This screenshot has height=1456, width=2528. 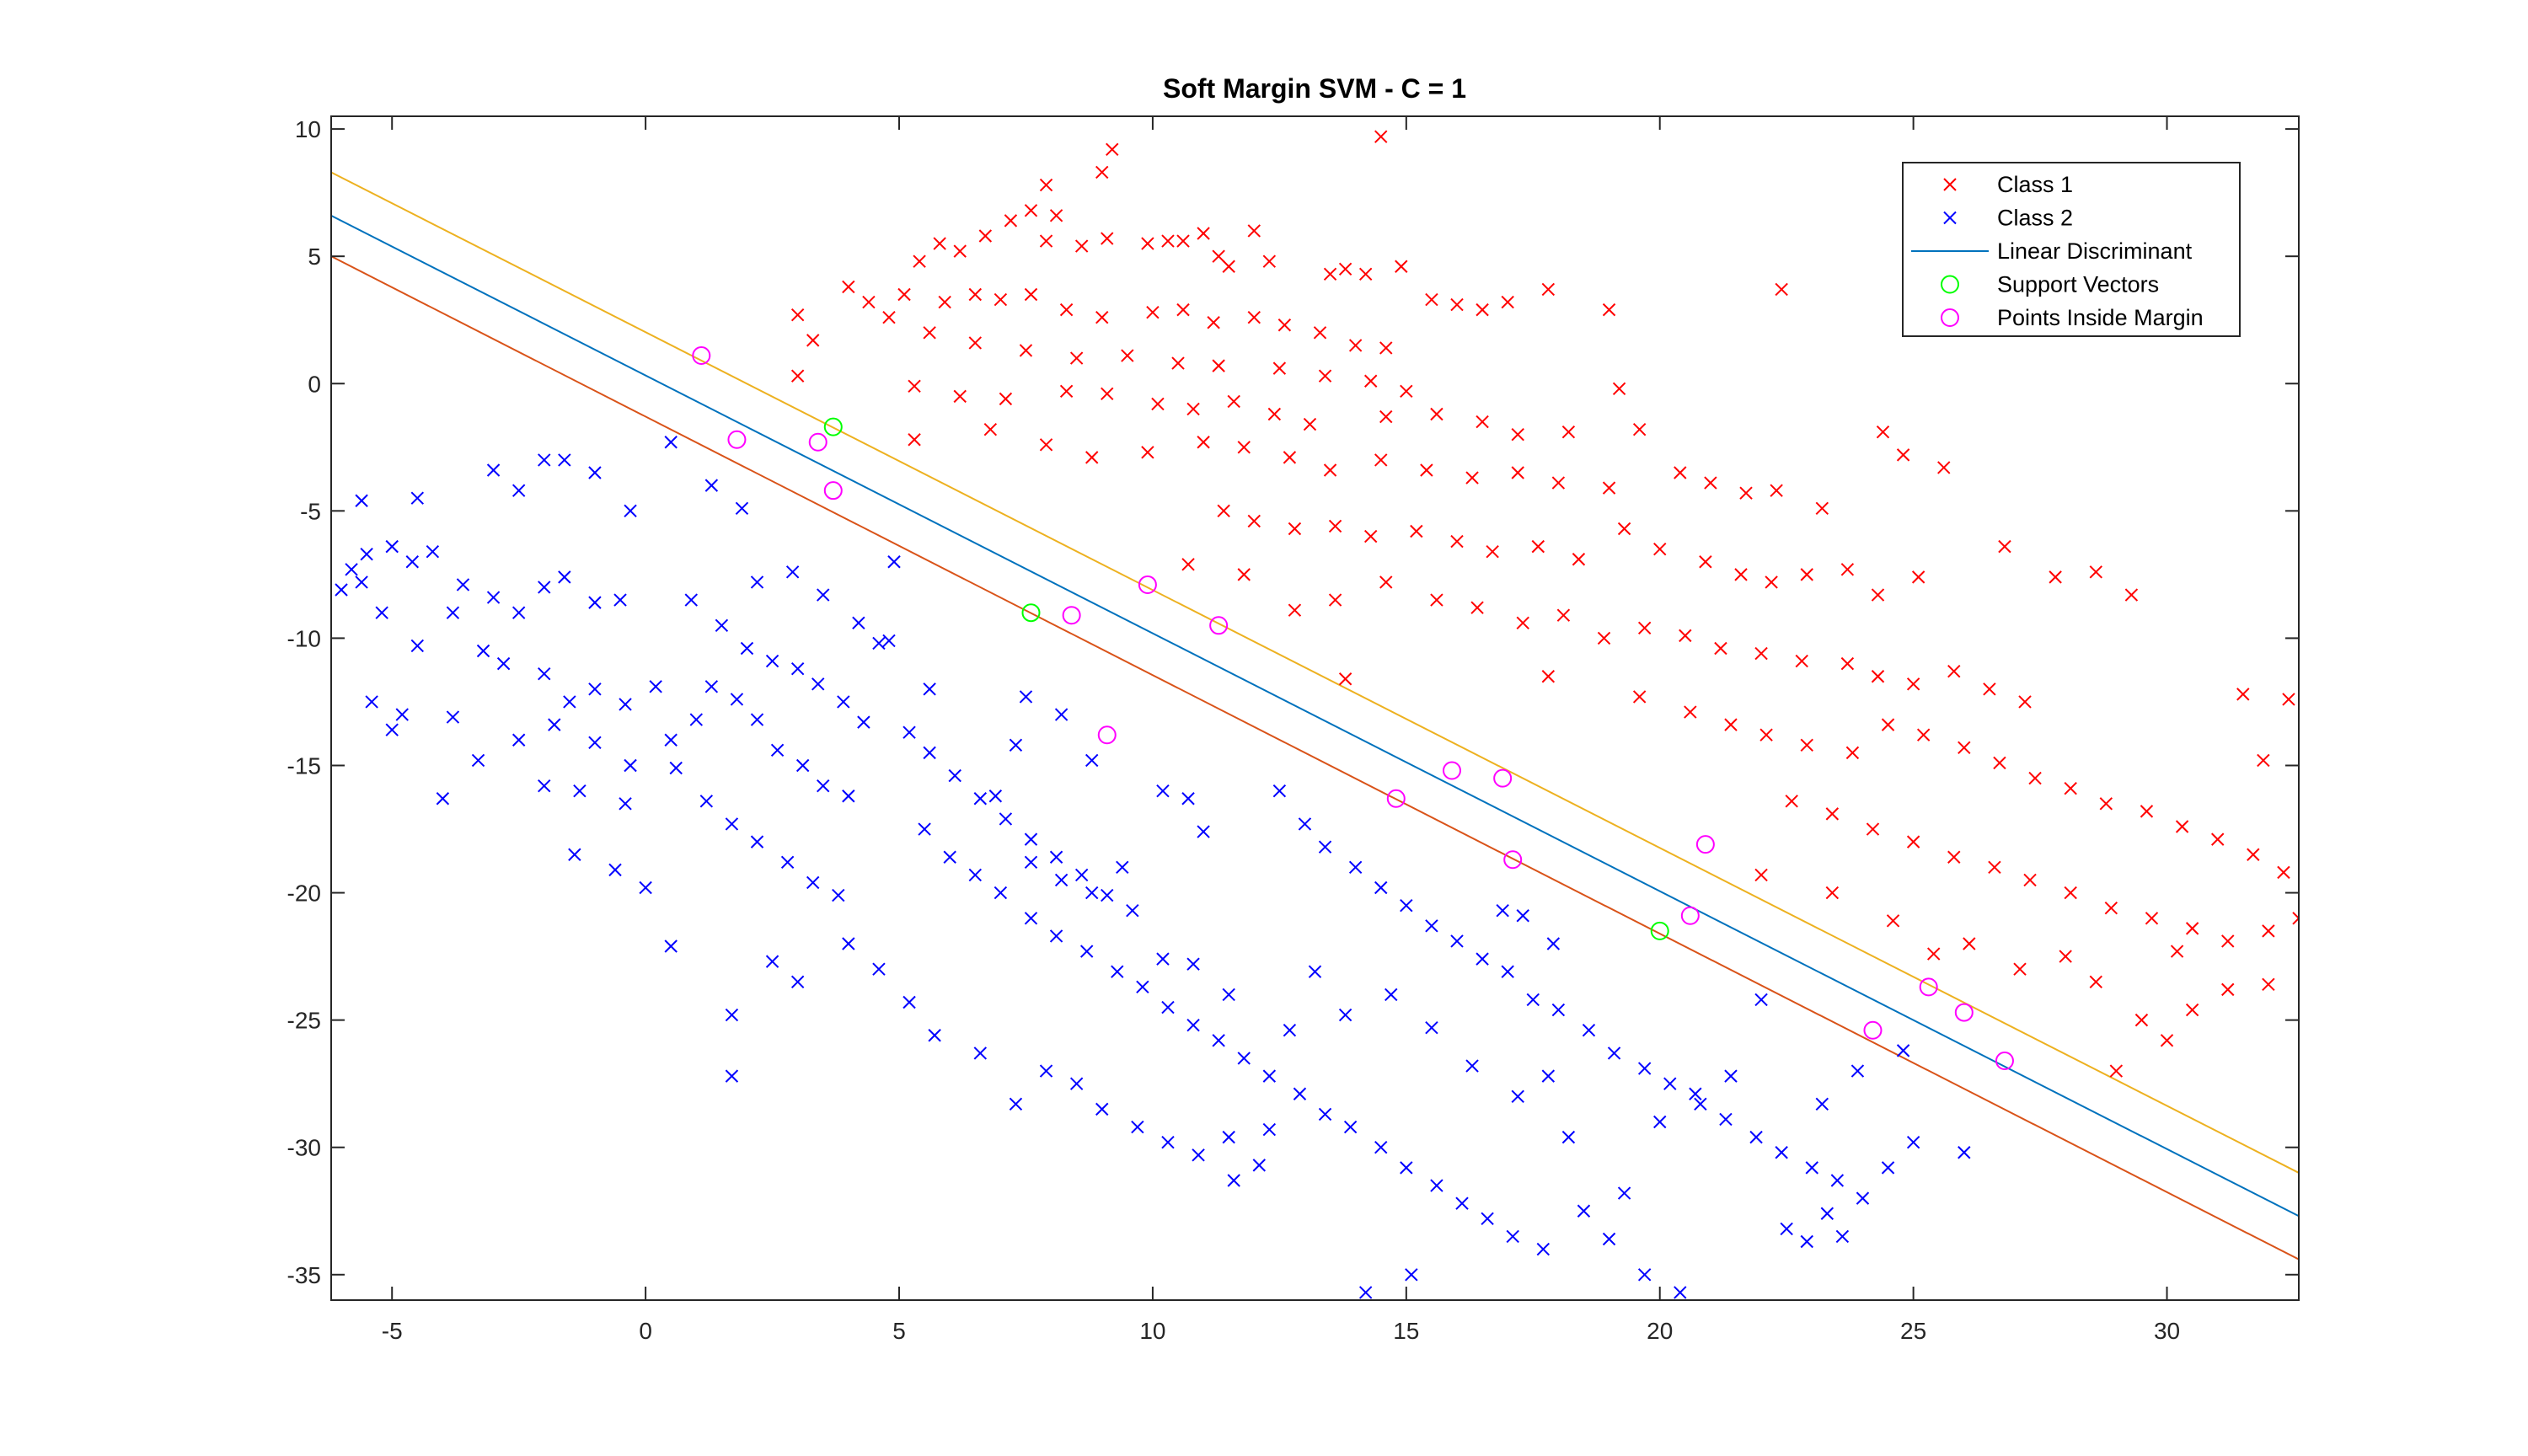 What do you see at coordinates (304, 1148) in the screenshot?
I see `y-tick-label: -30` at bounding box center [304, 1148].